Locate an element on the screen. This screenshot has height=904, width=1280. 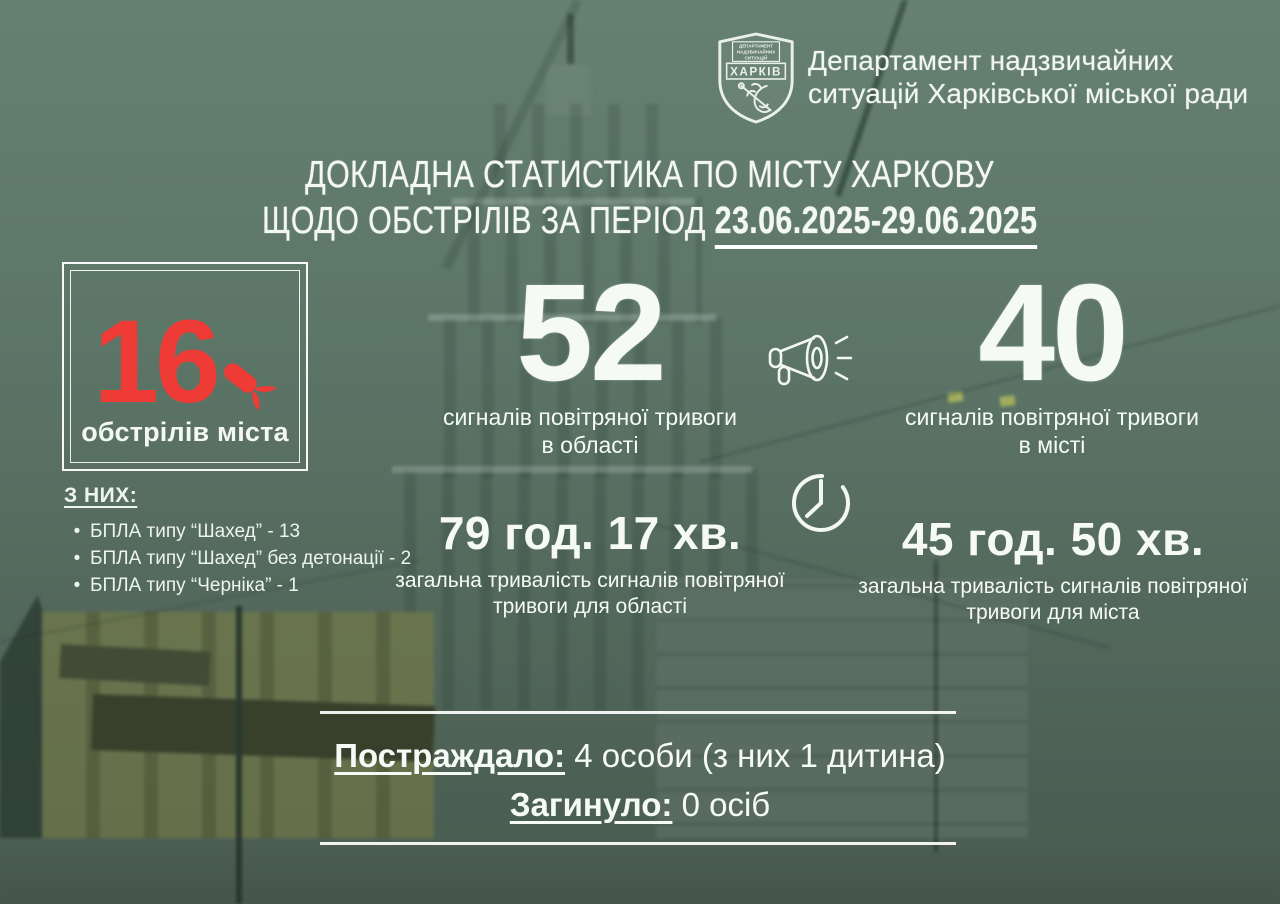
bomb-icon is located at coordinates (250, 387).